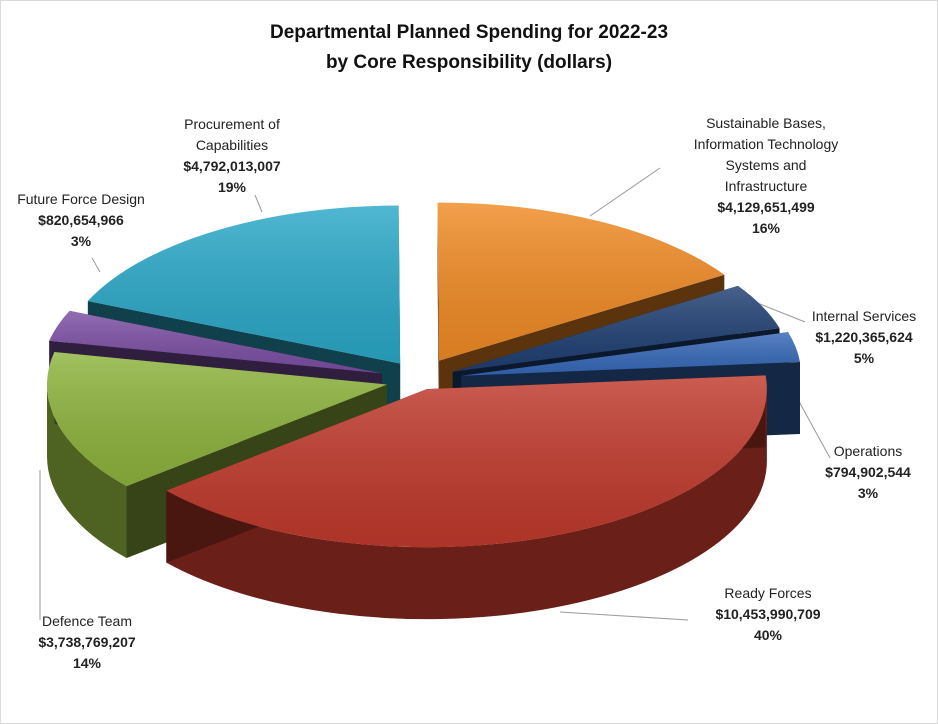 The height and width of the screenshot is (724, 938). I want to click on slice-shade-defence-team, so click(217, 419).